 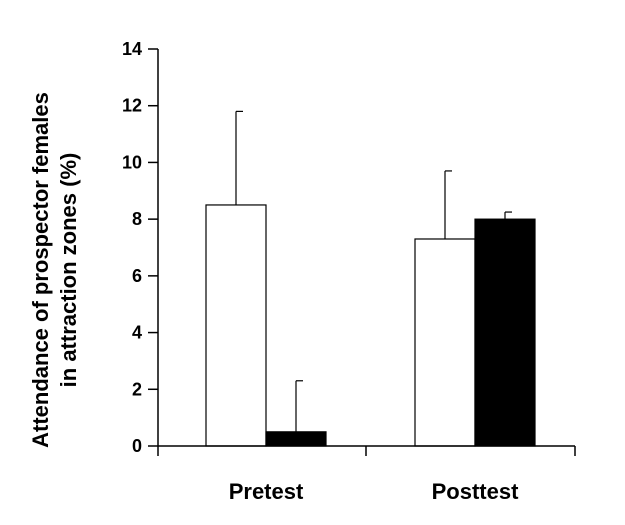 I want to click on x-labels-layer: Pretest Posttest, so click(x=374, y=491).